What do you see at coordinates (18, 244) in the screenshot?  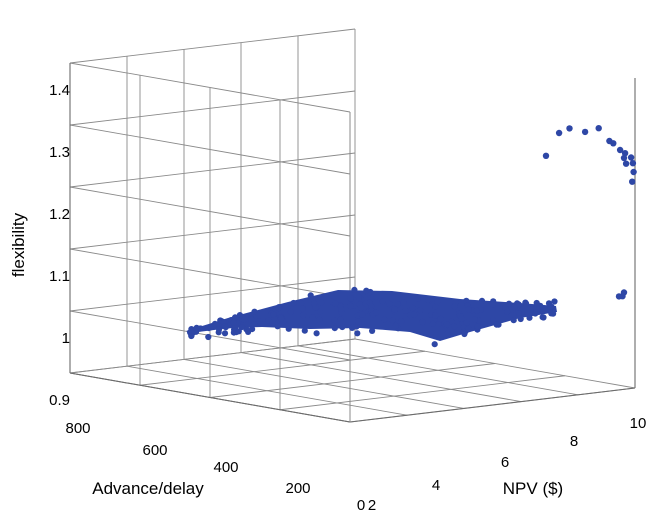 I see `z-axis-title: flexibility` at bounding box center [18, 244].